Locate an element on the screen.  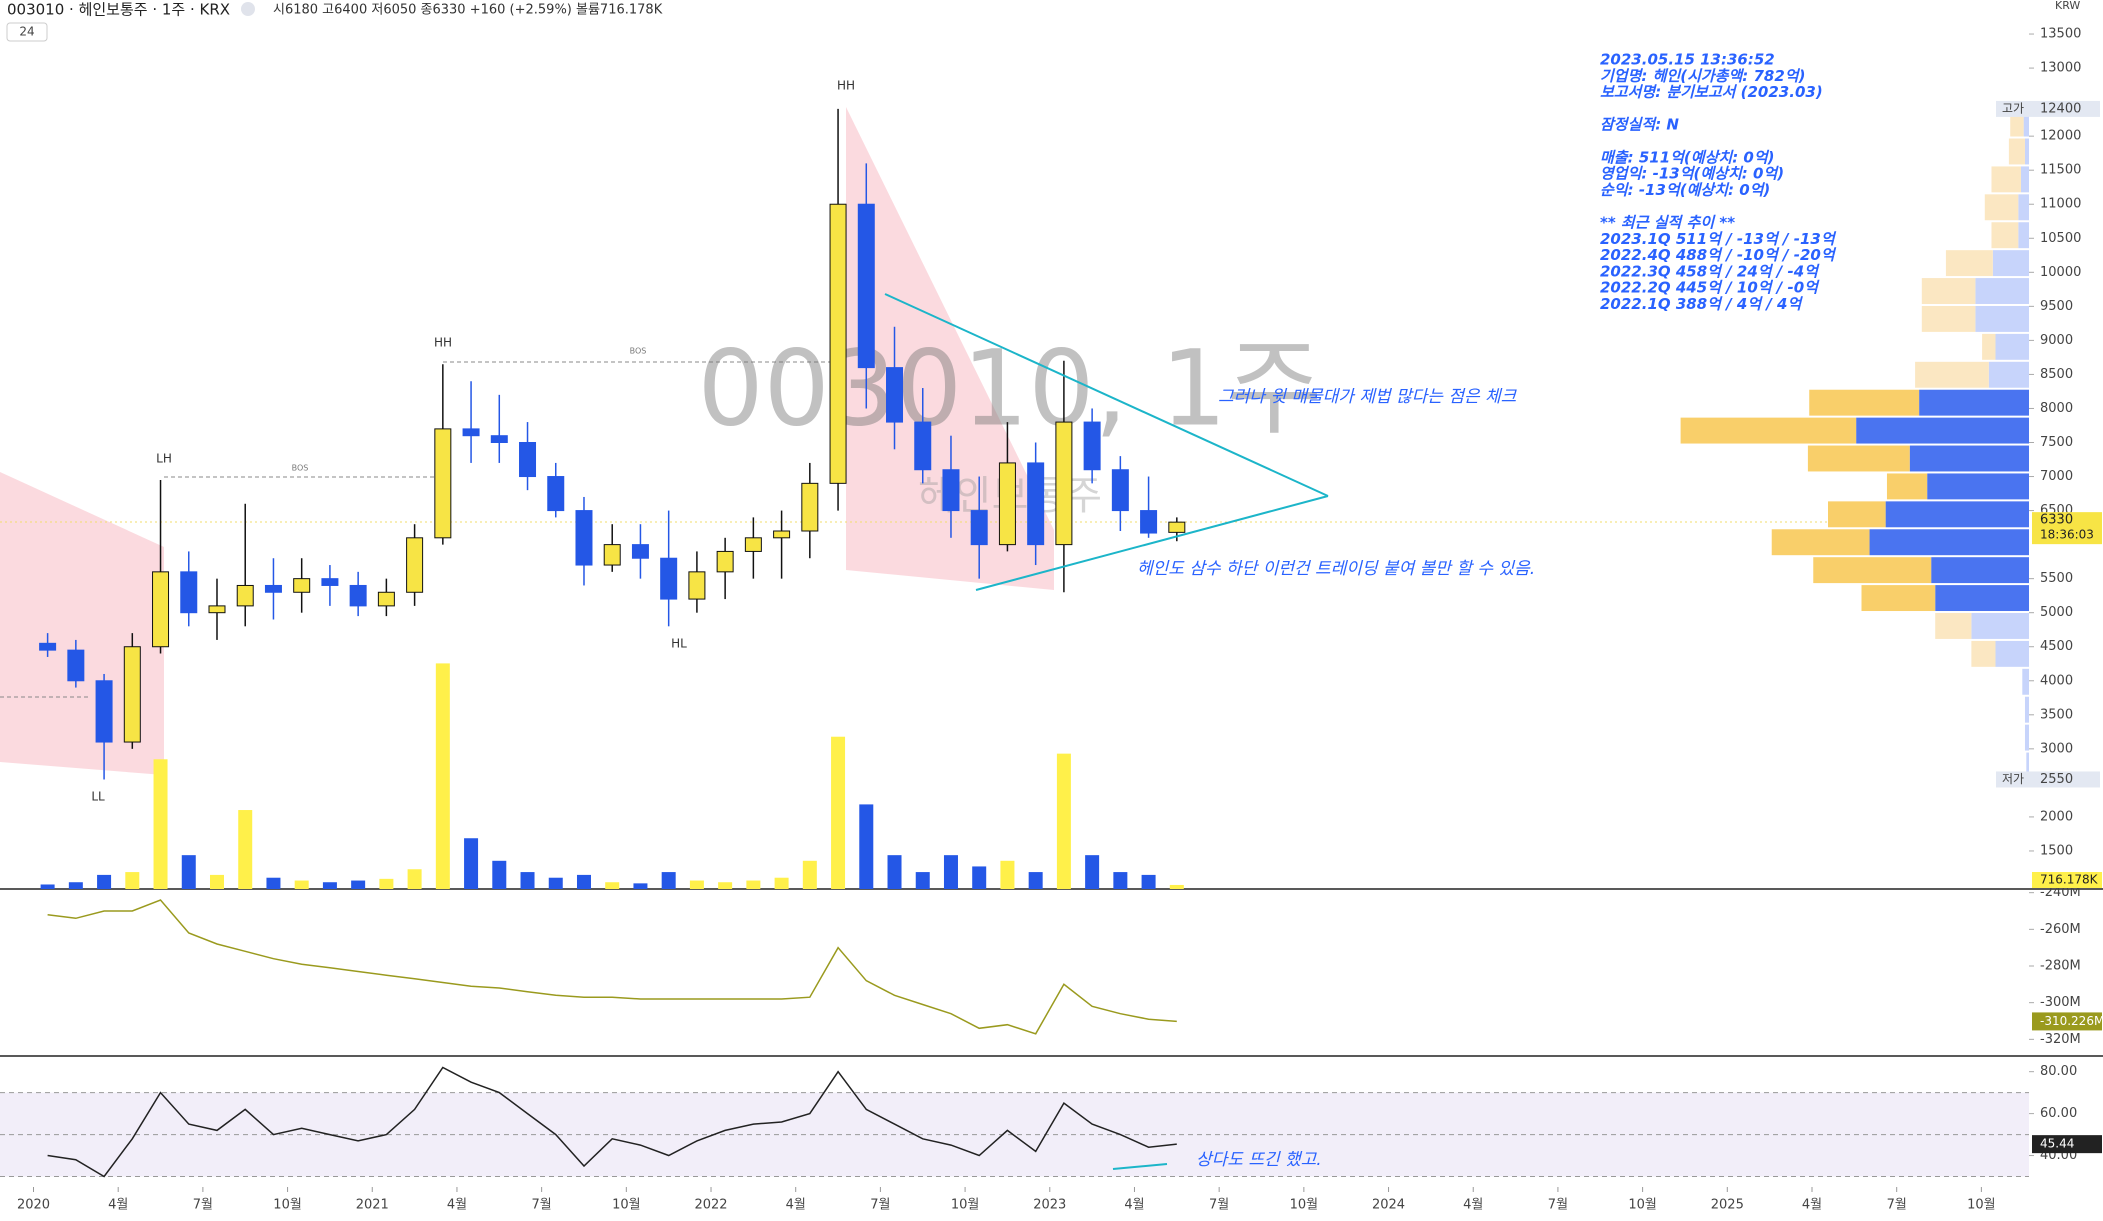
swing-label: LL is located at coordinates (98, 797).